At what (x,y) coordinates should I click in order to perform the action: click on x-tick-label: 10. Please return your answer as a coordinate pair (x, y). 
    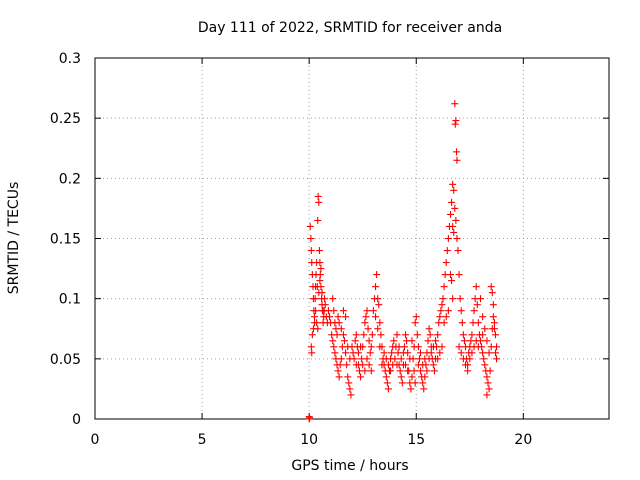
    Looking at the image, I should click on (309, 440).